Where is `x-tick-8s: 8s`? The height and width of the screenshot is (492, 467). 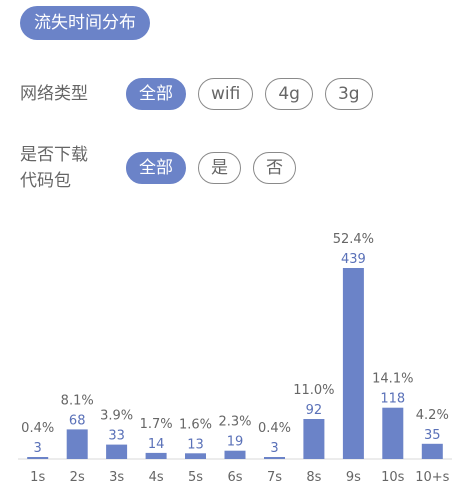 x-tick-8s: 8s is located at coordinates (313, 477).